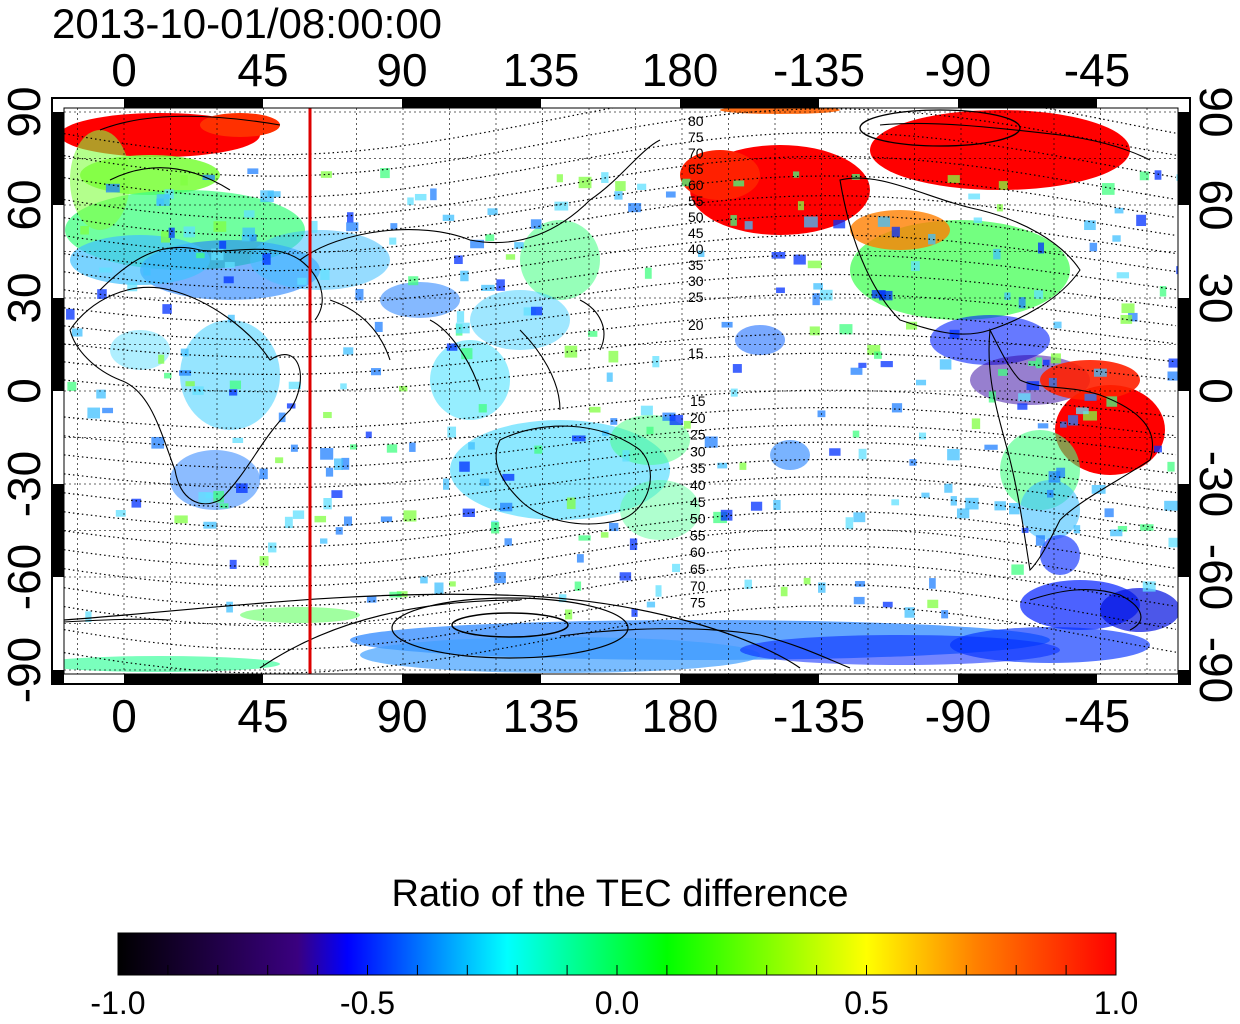 The image size is (1240, 1024). I want to click on colorbar-tick-label: 1.0, so click(1116, 1003).